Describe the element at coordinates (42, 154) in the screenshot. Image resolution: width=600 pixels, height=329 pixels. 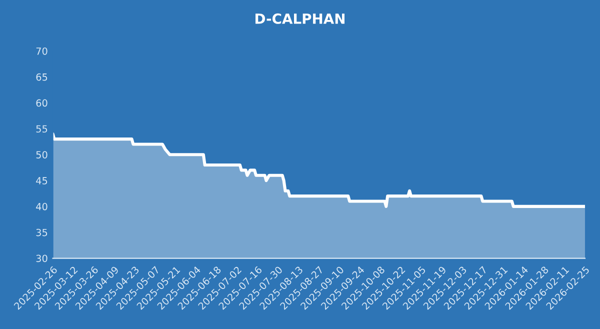
I see `y-tick-label: 50` at that location.